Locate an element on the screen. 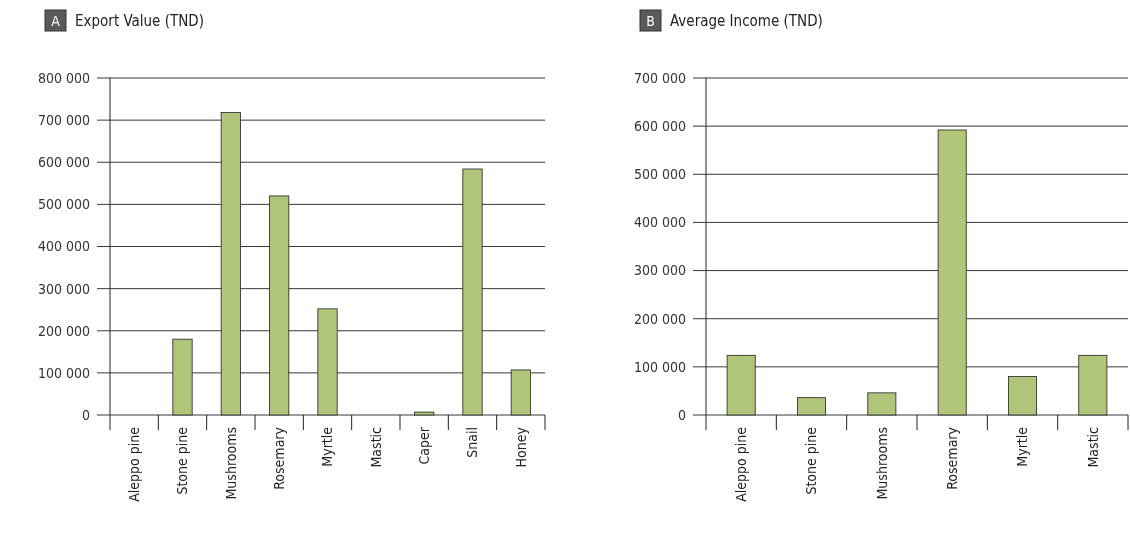 This screenshot has width=1130, height=543. text: A is located at coordinates (56, 20).